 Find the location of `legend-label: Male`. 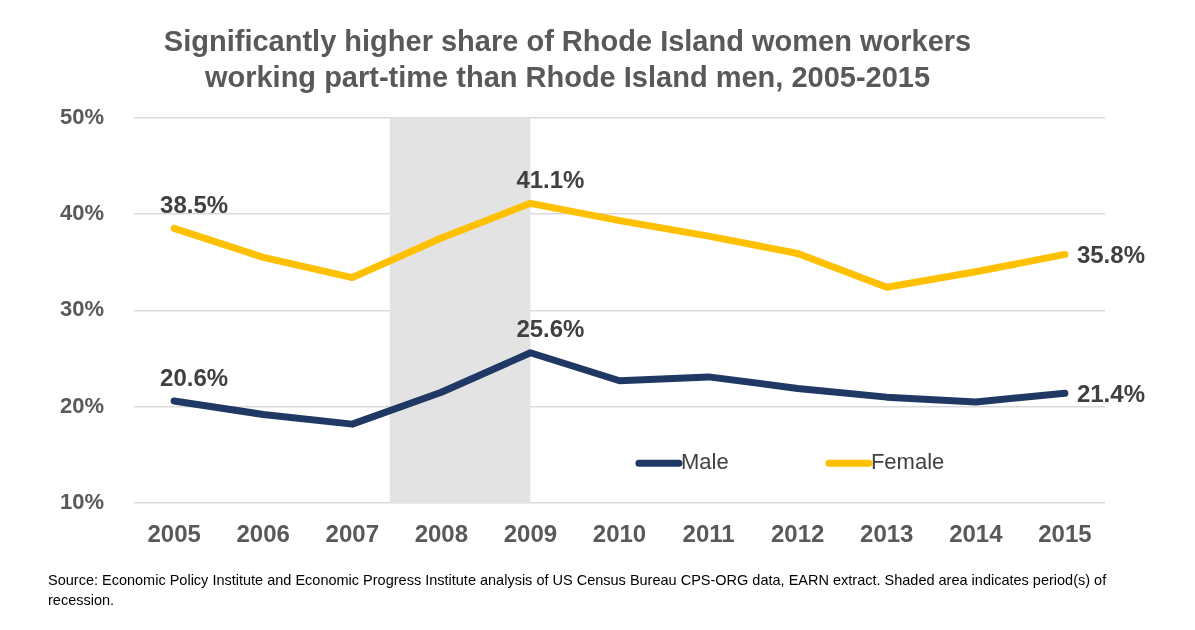

legend-label: Male is located at coordinates (704, 462).